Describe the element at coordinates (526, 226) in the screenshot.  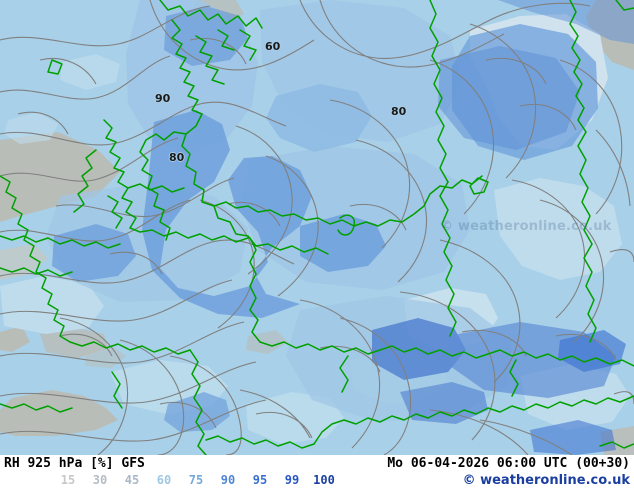
I see `map-watermark: © weatheronline.co.uk` at that location.